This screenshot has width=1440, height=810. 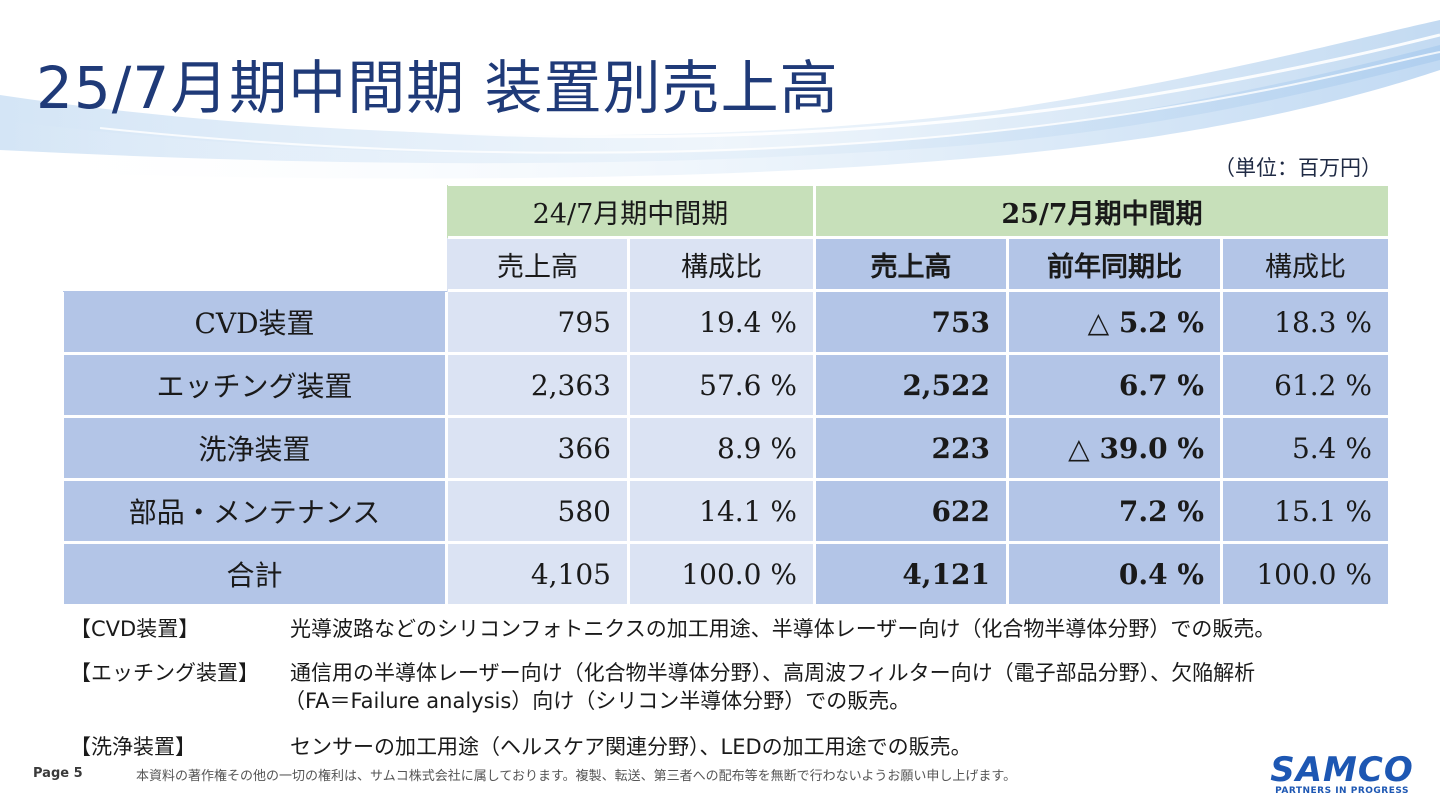 What do you see at coordinates (1114, 574) in the screenshot?
I see `cell-total-yoy-cur: 0.4 %` at bounding box center [1114, 574].